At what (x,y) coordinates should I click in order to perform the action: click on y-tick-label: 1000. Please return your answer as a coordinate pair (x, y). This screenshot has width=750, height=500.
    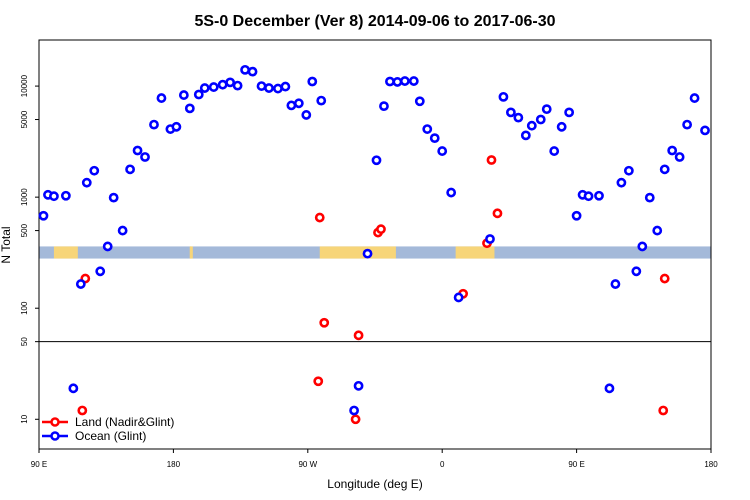
    Looking at the image, I should click on (24, 197).